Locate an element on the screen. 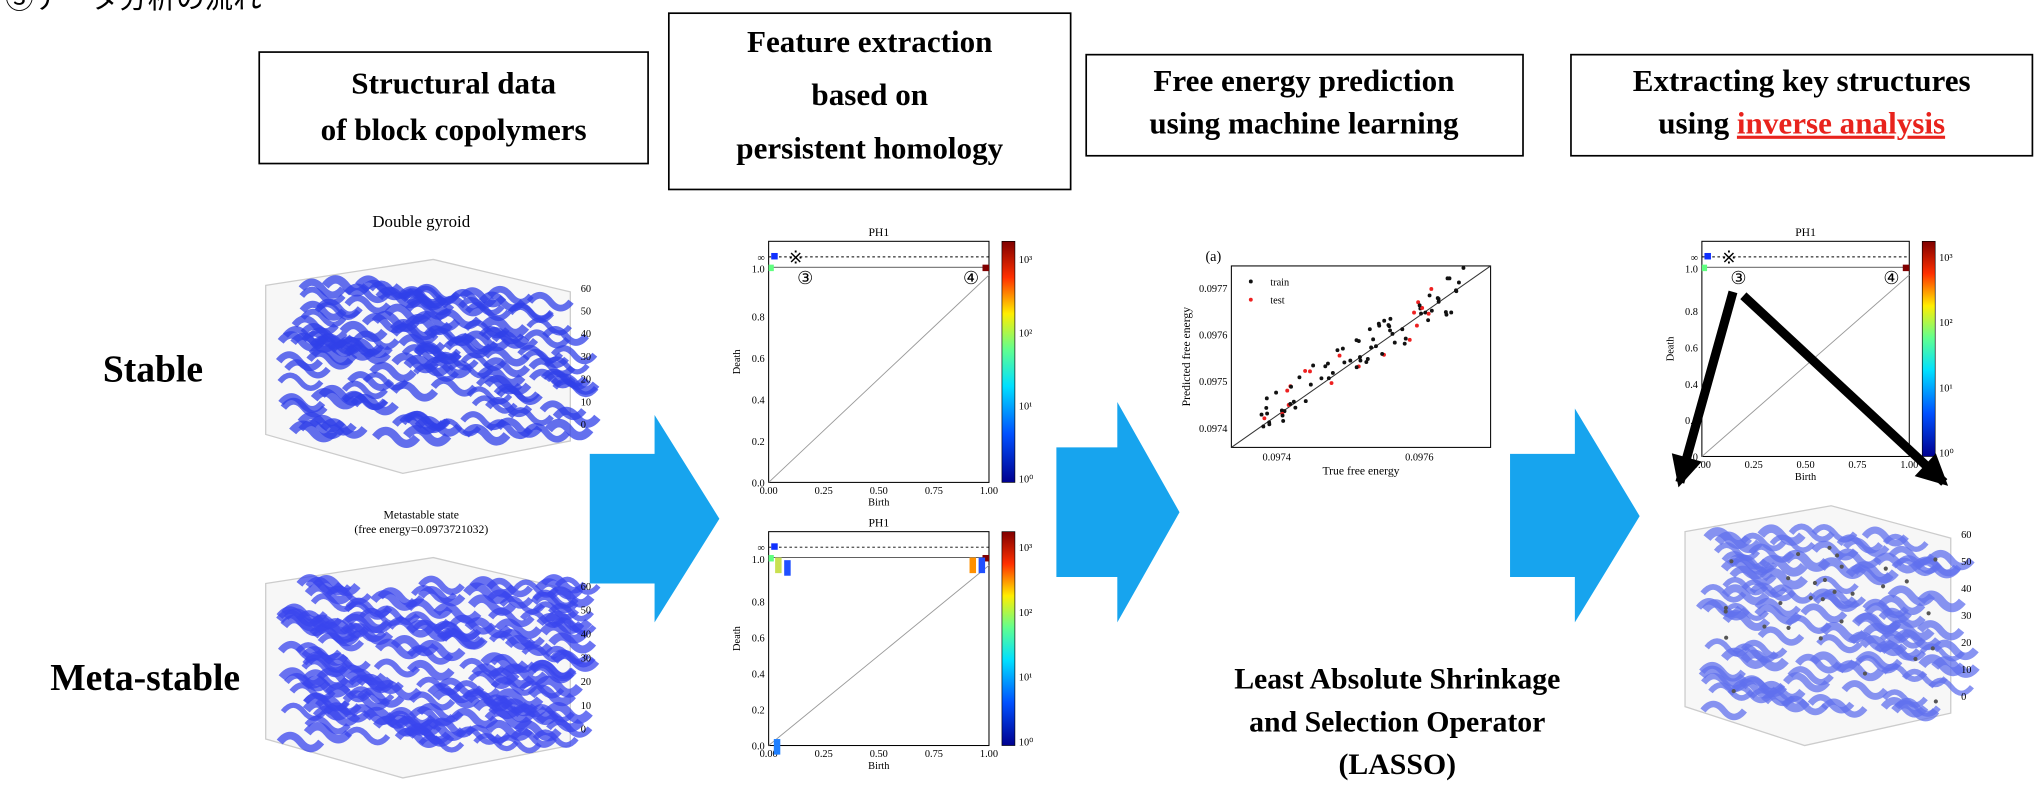  colorbar-tick: 10¹ is located at coordinates (1025, 406).